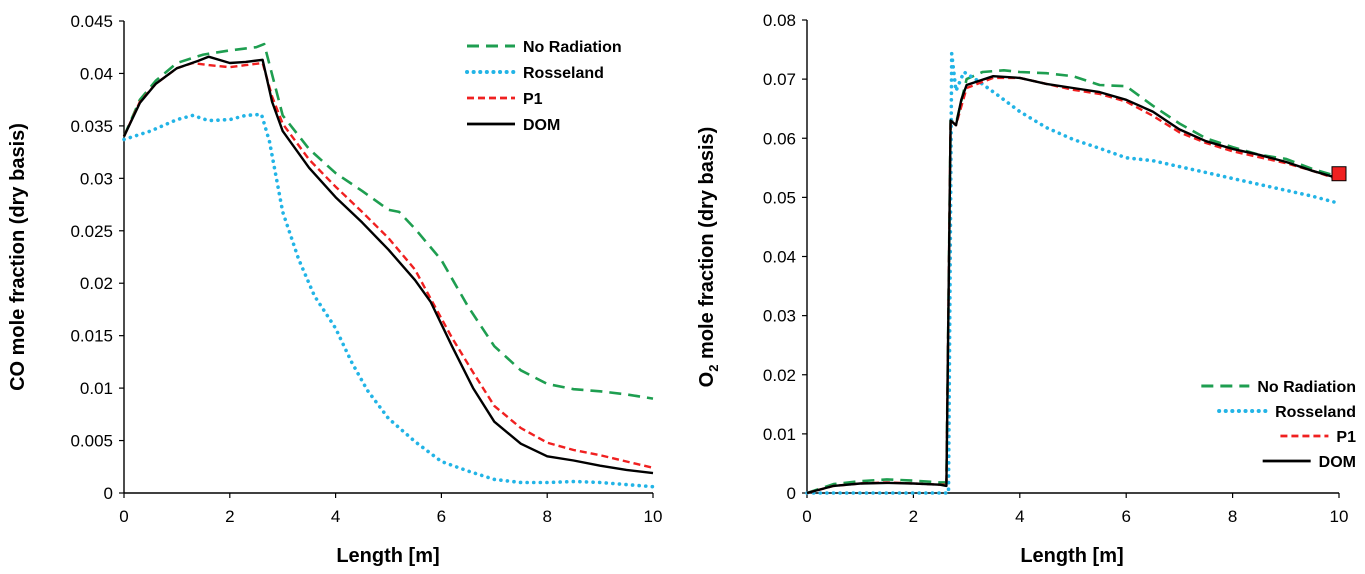 The height and width of the screenshot is (574, 1365). Describe the element at coordinates (91, 231) in the screenshot. I see `co-y-tick-label: 0.025` at that location.